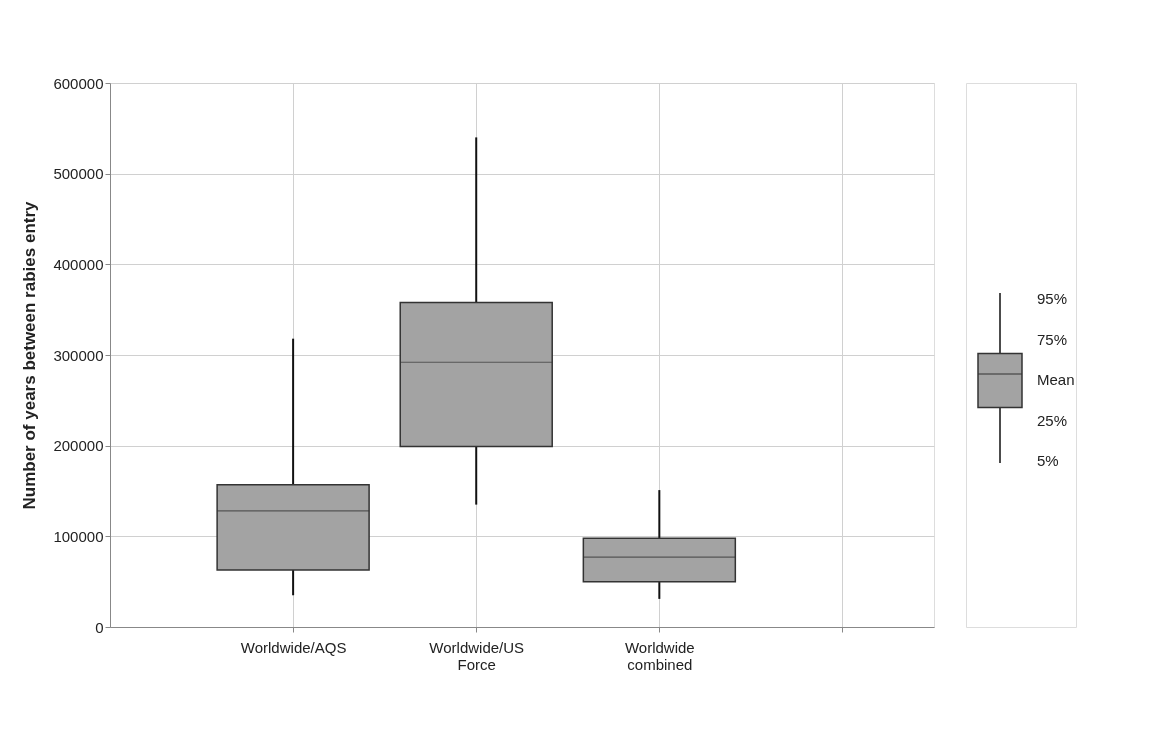 This screenshot has width=1158, height=746. Describe the element at coordinates (99, 627) in the screenshot. I see `y-tick-label: 0` at that location.